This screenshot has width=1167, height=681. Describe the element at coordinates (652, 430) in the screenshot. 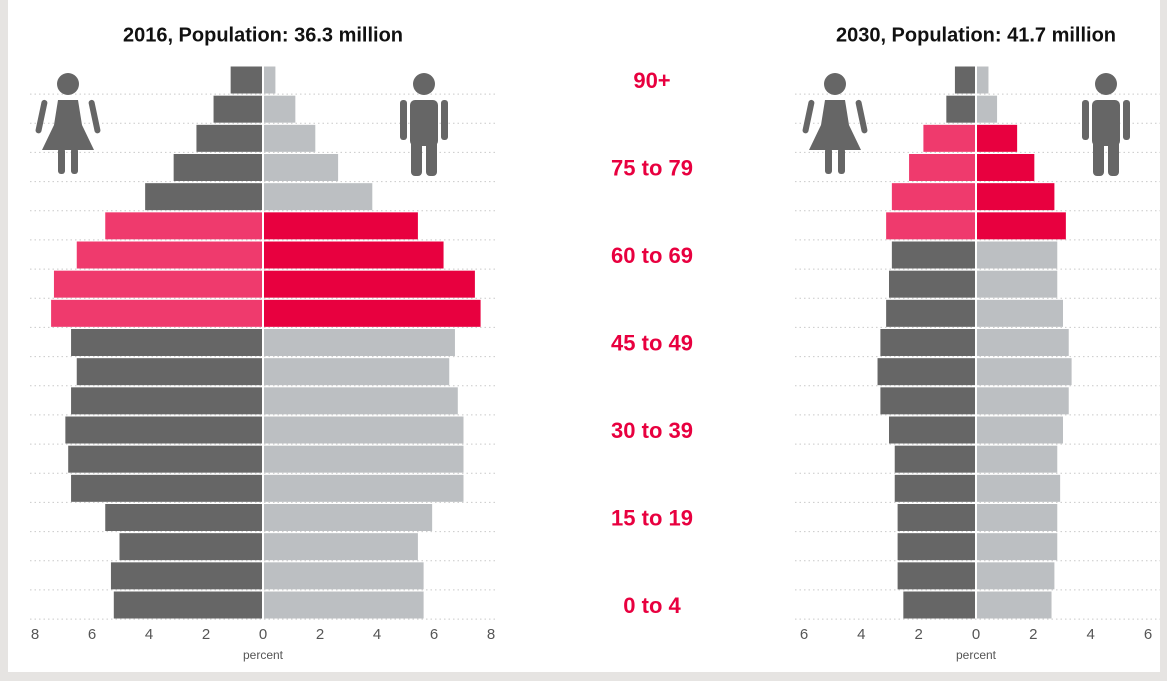

I see `category-label: 30 to 39` at that location.